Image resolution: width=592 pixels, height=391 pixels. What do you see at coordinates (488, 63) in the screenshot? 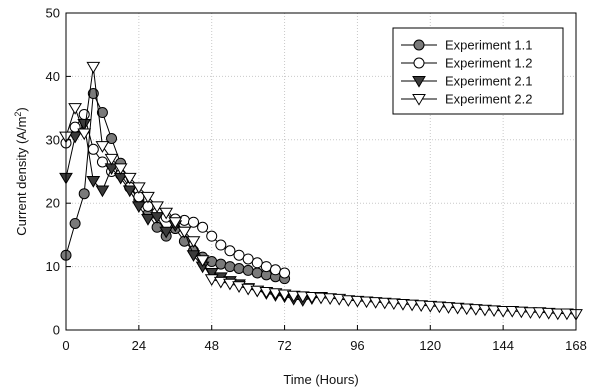
I see `legend-label: Experiment 1.2` at bounding box center [488, 63].